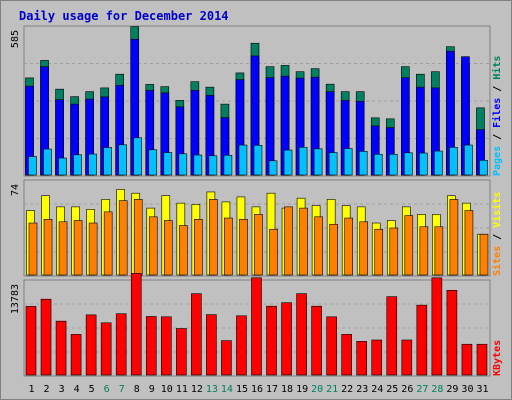 This screenshot has width=512, height=400. What do you see at coordinates (467, 389) in the screenshot?
I see `x-tick-label: 30` at bounding box center [467, 389].